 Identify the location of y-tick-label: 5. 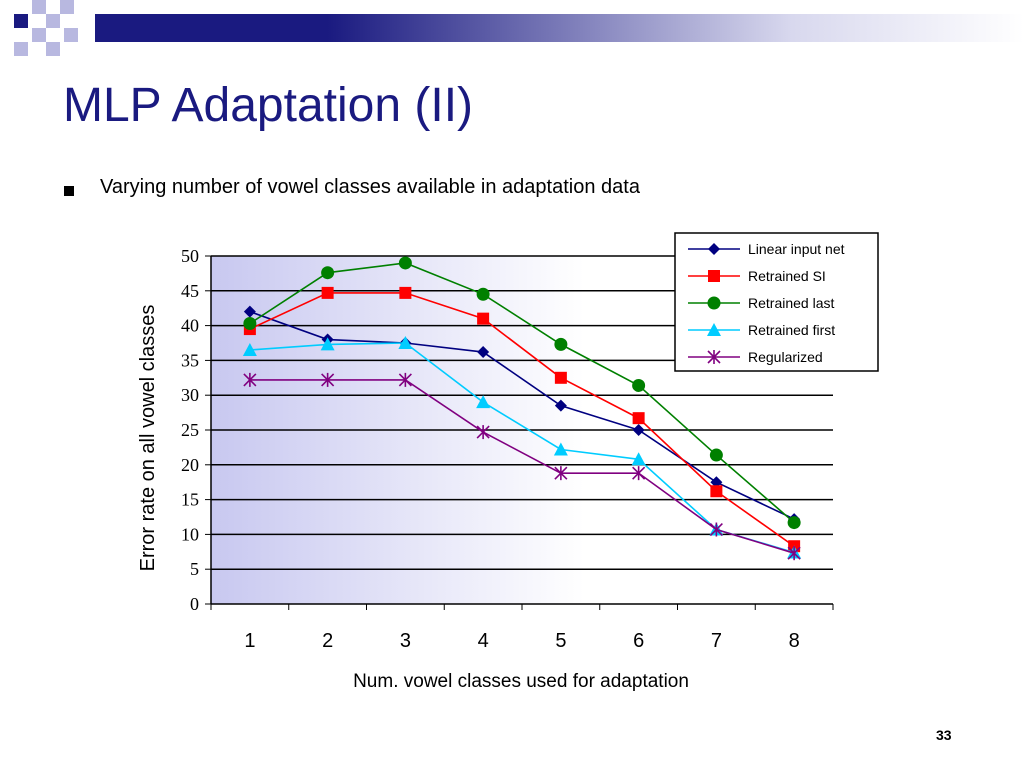
(194, 569).